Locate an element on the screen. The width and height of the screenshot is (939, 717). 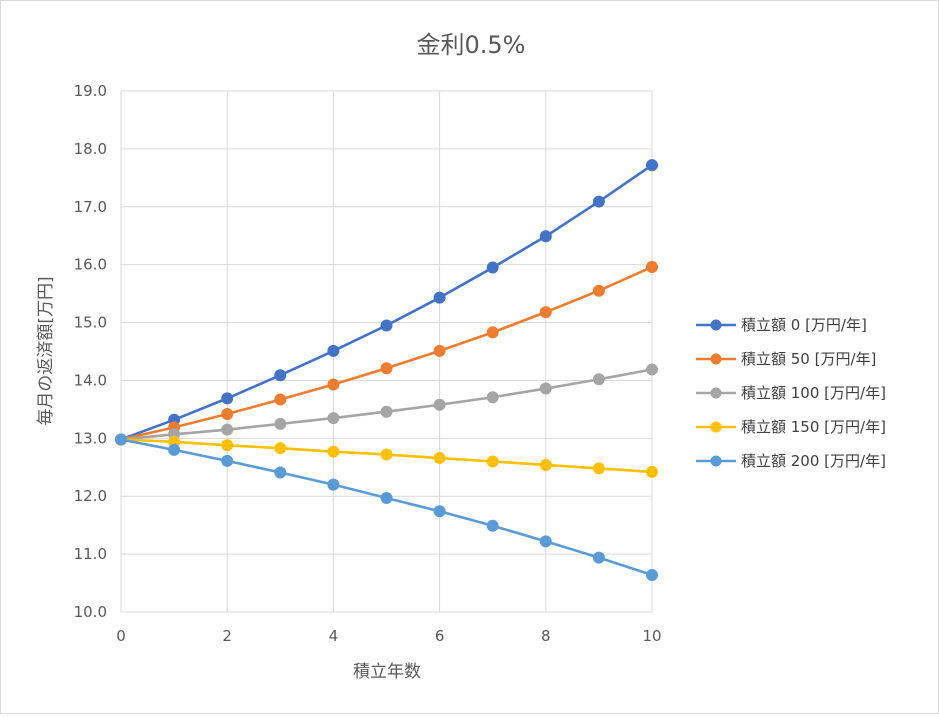
legend-label: 積立額 50 [万円/年] is located at coordinates (808, 359).